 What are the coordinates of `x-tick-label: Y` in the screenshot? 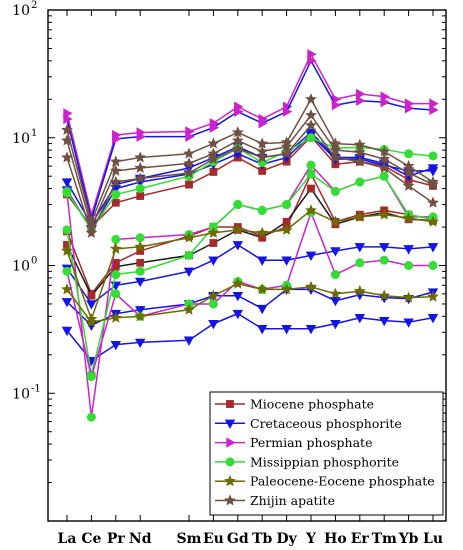 It's located at (311, 539).